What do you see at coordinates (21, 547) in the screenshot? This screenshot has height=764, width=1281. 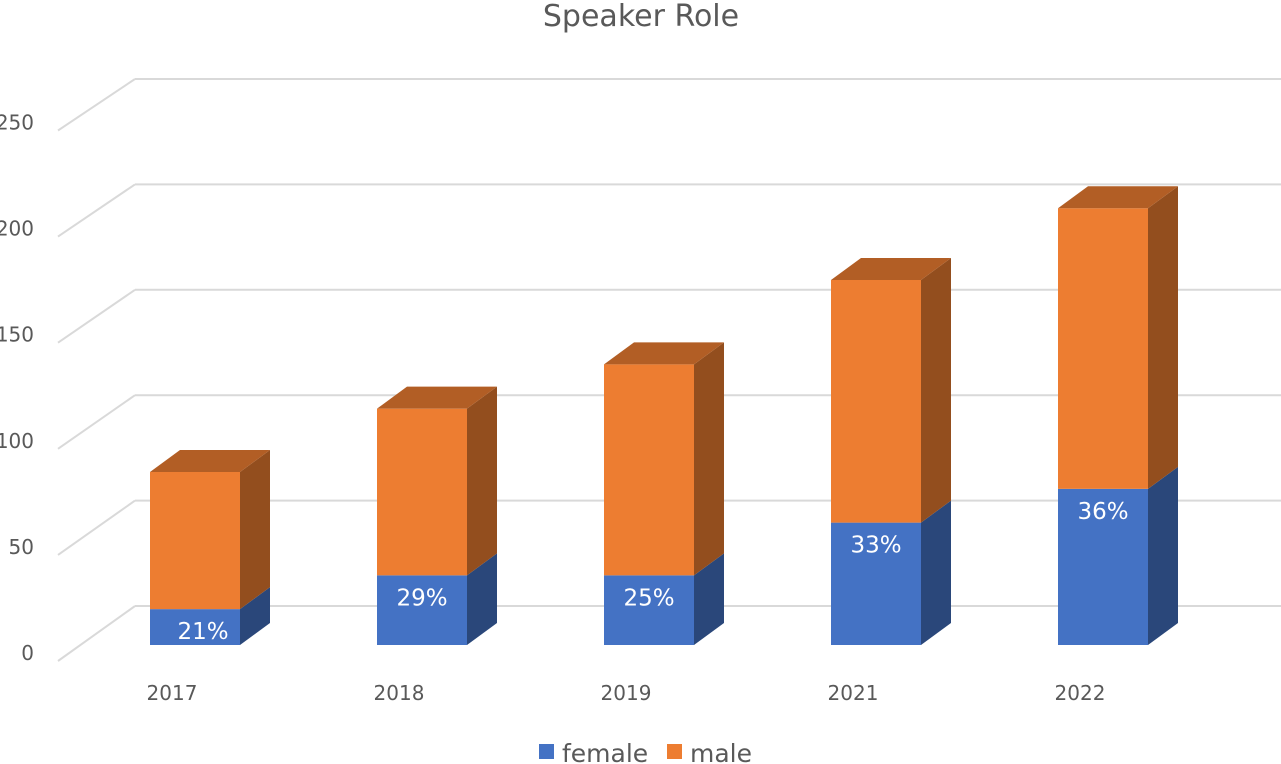 I see `y-tick-label: 50` at bounding box center [21, 547].